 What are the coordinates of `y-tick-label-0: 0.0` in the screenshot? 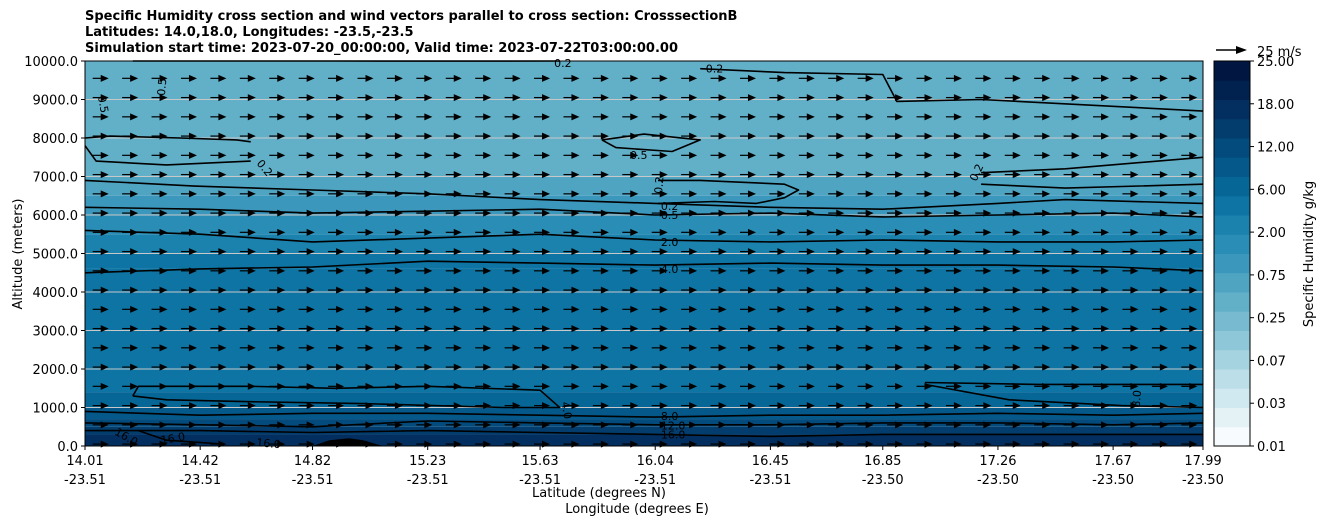 It's located at (67, 447).